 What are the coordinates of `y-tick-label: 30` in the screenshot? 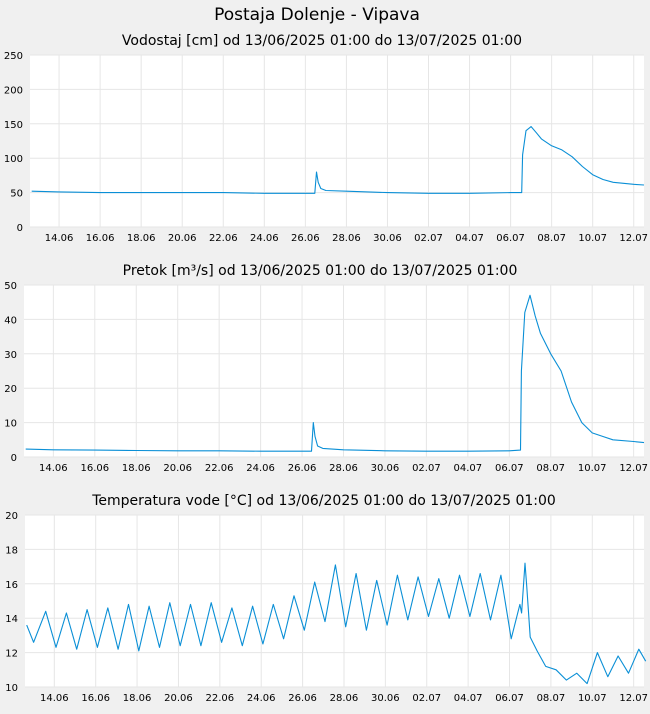 It's located at (10, 355).